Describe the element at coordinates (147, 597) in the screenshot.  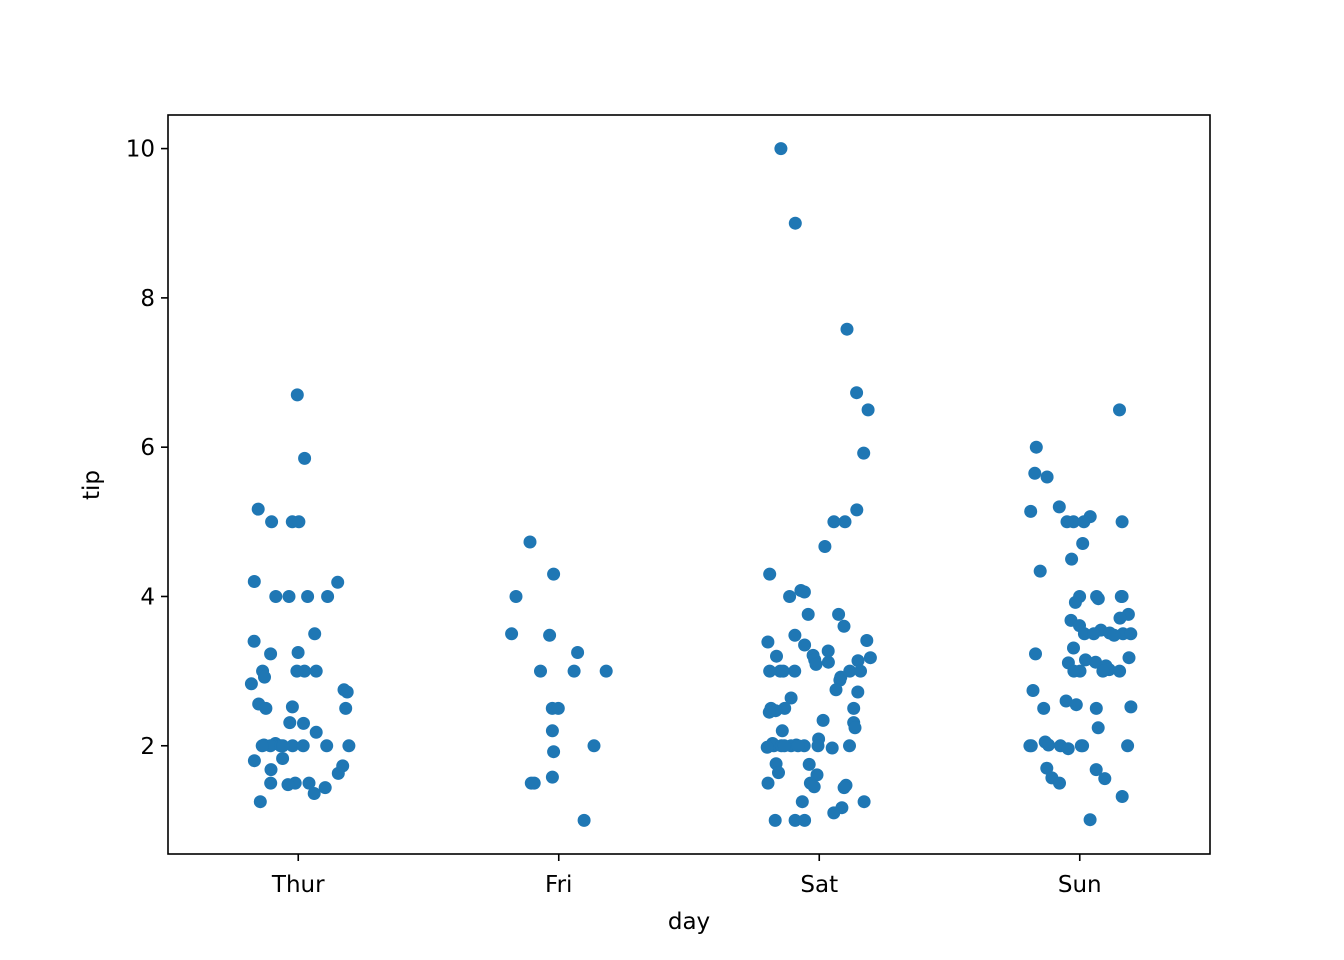
I see `y-tick-label: 4` at that location.